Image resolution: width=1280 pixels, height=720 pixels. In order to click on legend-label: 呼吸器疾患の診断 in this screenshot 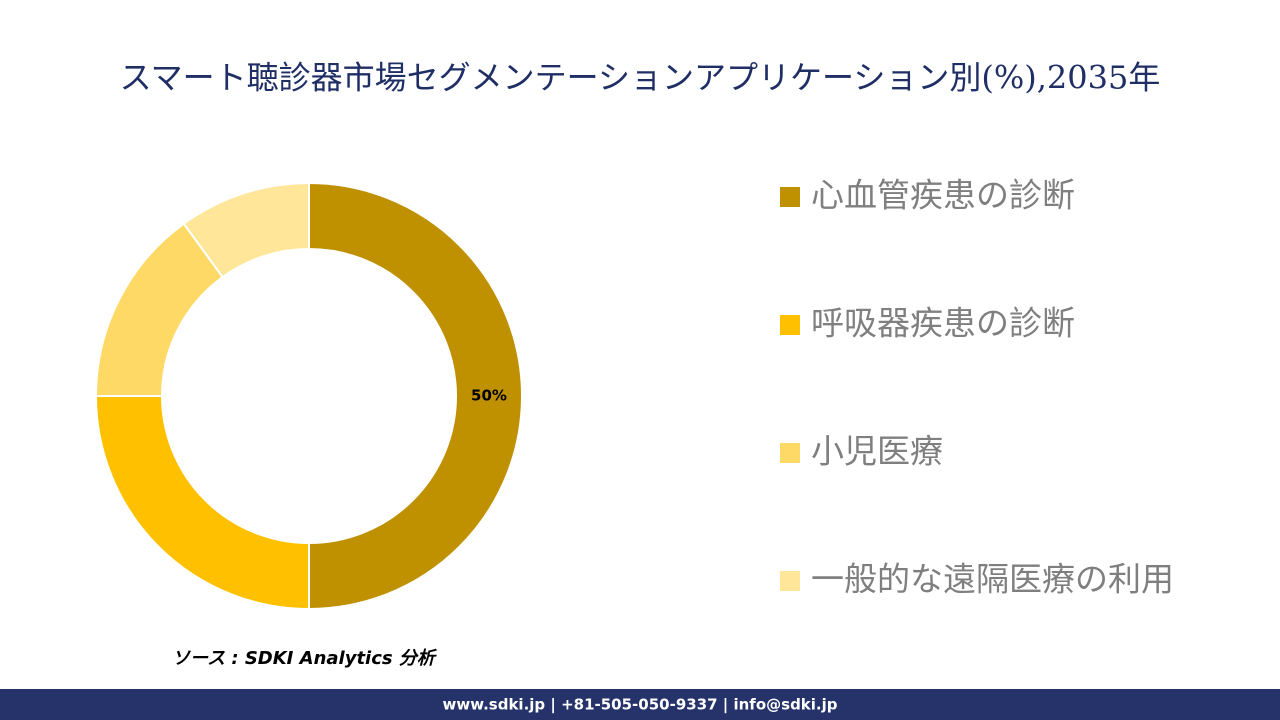, I will do `click(943, 323)`.